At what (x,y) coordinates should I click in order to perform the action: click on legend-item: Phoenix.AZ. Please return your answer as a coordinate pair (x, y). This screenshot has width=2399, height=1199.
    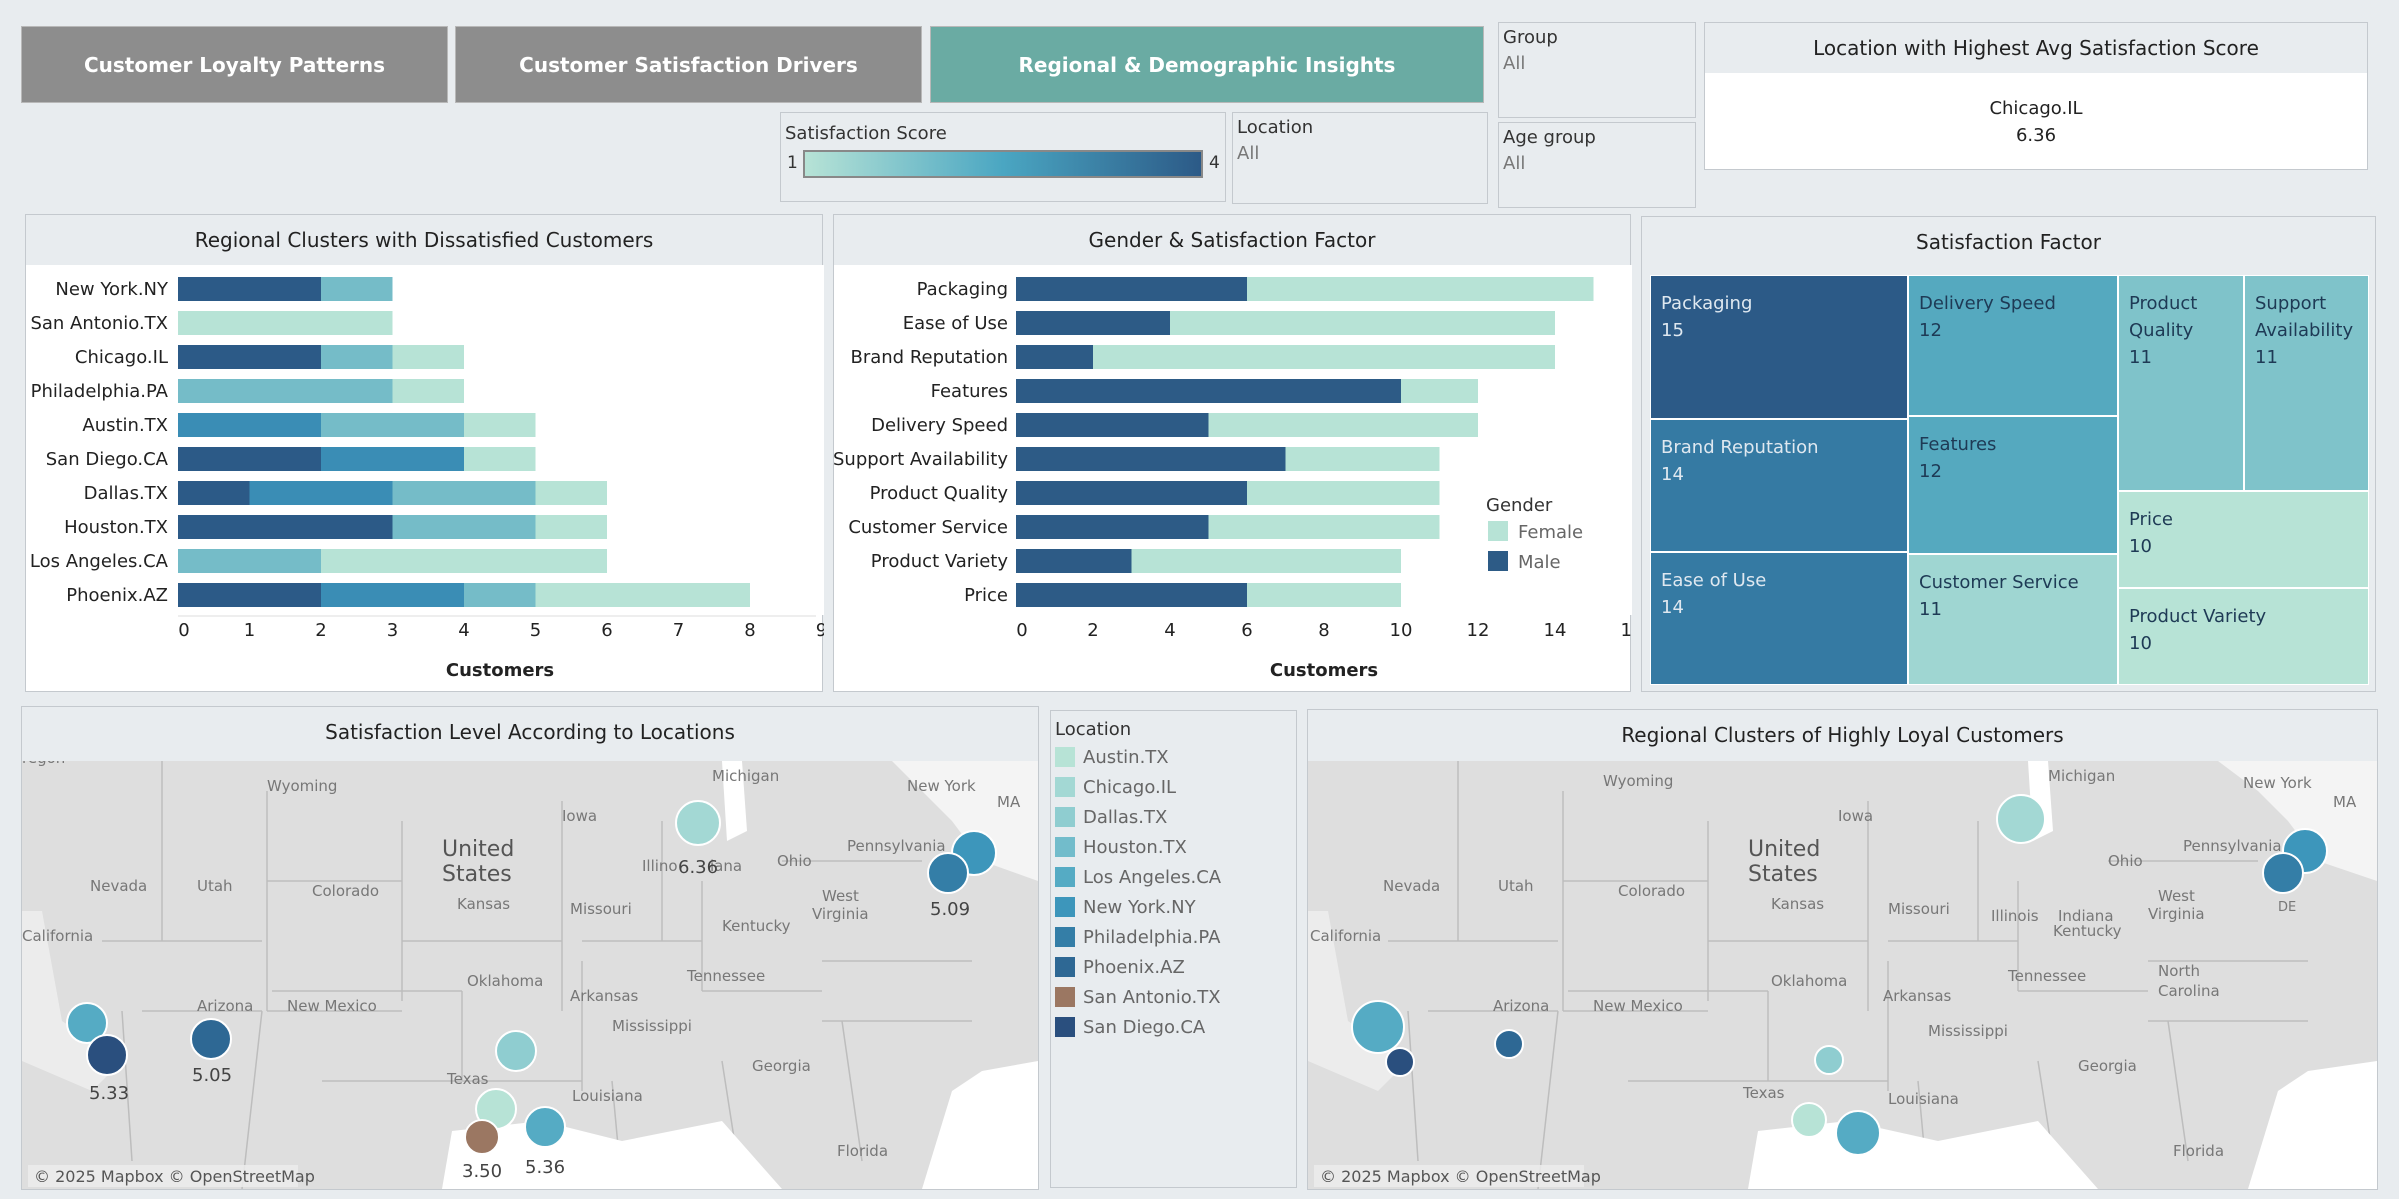
    Looking at the image, I should click on (1120, 967).